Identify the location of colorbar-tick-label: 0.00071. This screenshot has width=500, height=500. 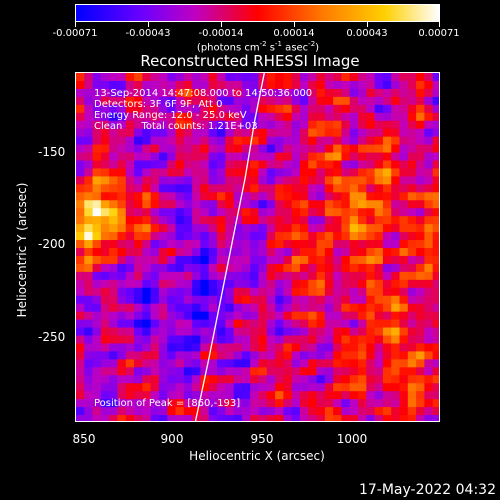
(439, 33).